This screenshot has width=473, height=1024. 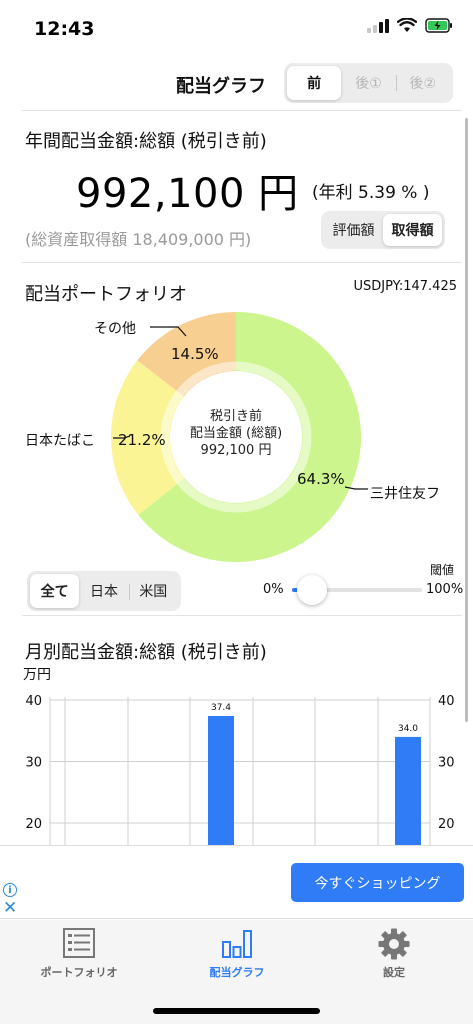 I want to click on home-indicator, so click(x=236, y=1011).